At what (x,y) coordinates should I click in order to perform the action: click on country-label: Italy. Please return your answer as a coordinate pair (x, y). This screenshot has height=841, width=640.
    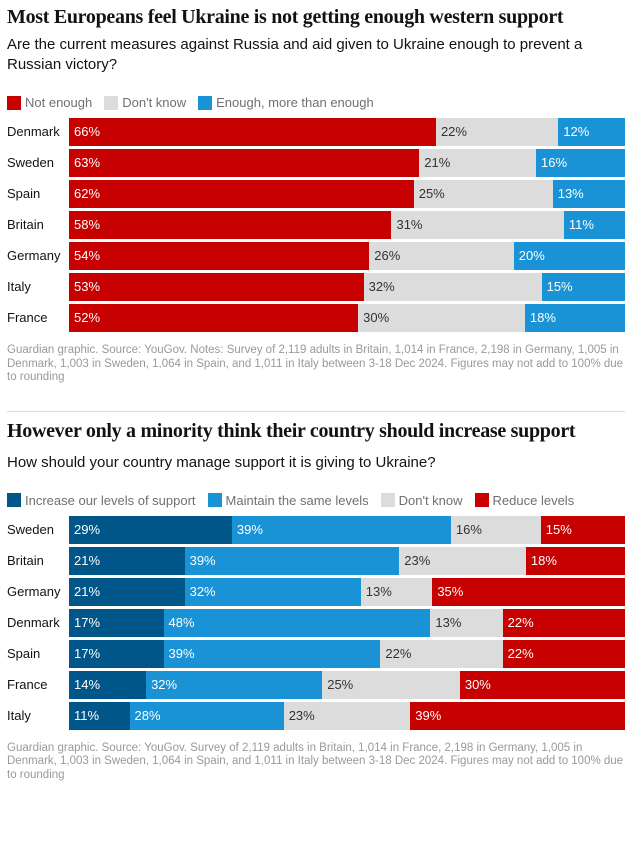
    Looking at the image, I should click on (19, 715).